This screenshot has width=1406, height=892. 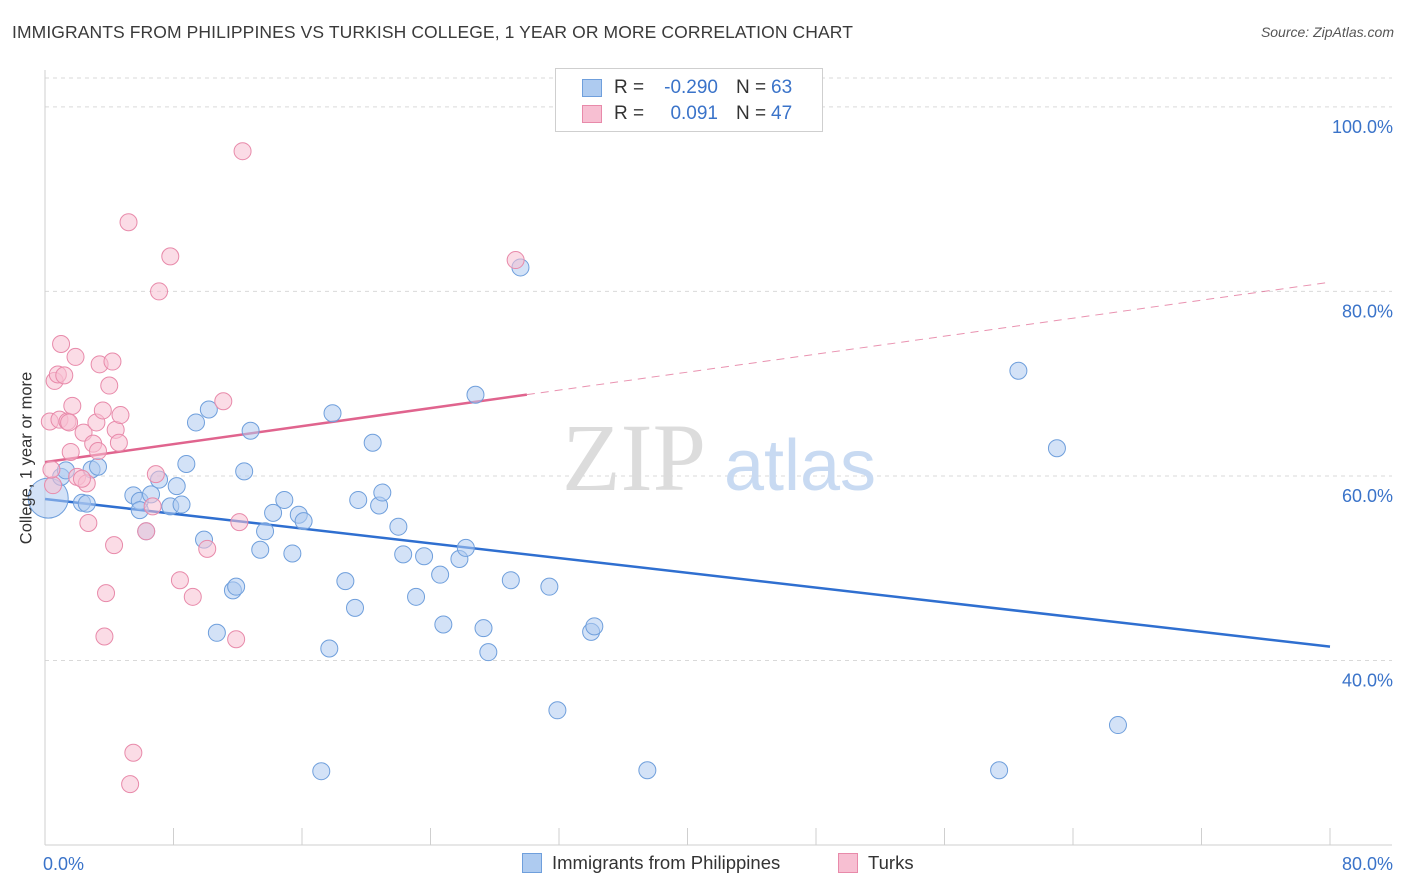 I want to click on y-tick-label: 60.0%, so click(x=1367, y=496).